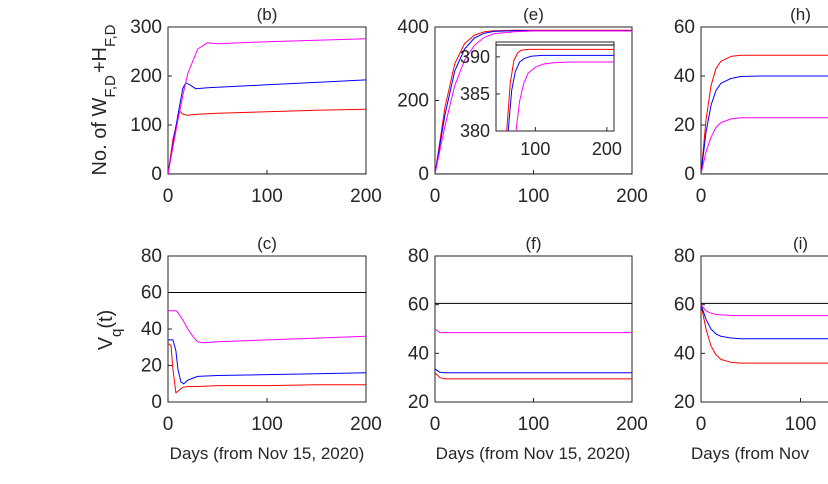  Describe the element at coordinates (475, 131) in the screenshot. I see `panel-e-inset-ytick-label-0: 380` at that location.